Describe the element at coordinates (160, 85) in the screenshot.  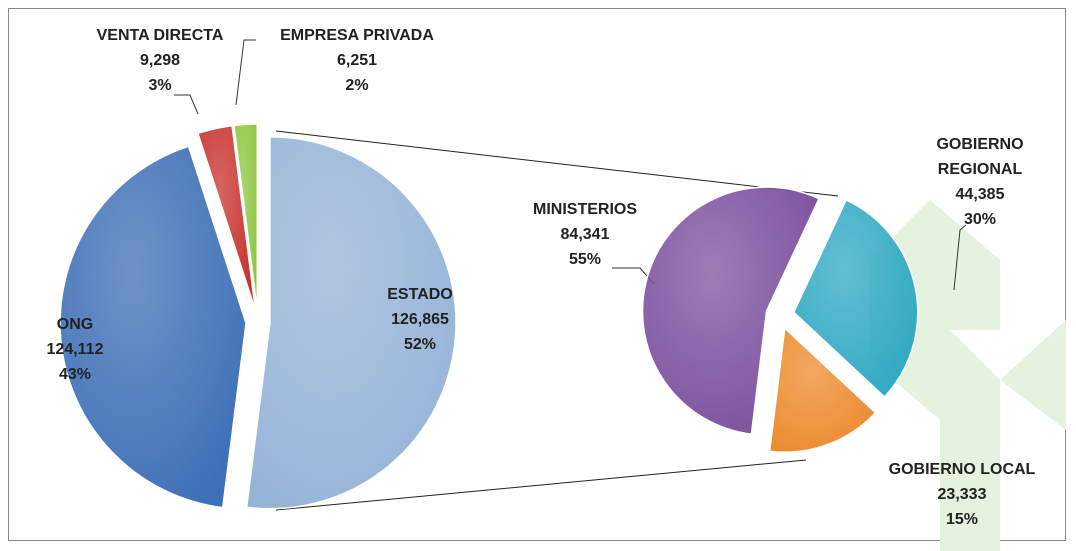
I see `percent-label: 3%` at that location.